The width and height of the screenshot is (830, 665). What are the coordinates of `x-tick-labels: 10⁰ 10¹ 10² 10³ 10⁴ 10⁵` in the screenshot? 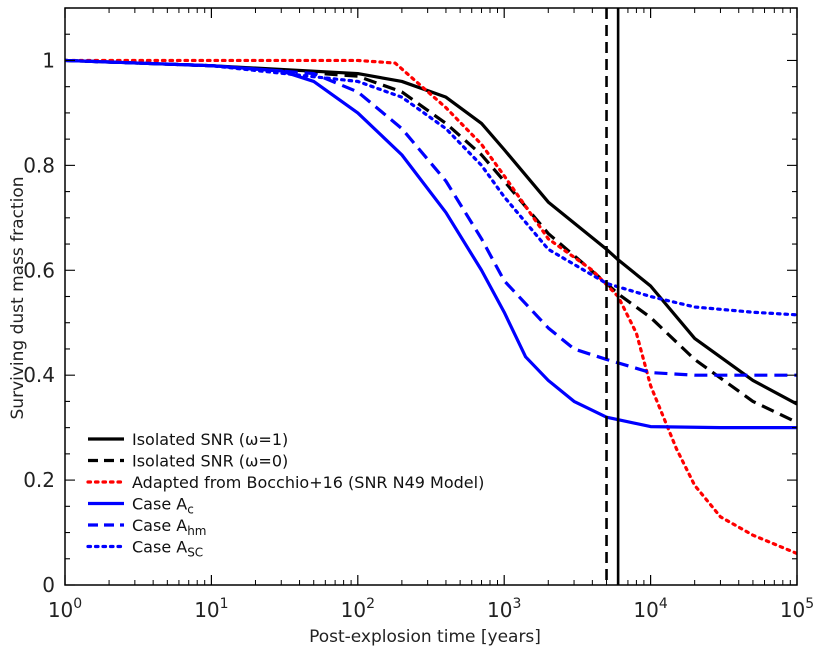 It's located at (431, 609).